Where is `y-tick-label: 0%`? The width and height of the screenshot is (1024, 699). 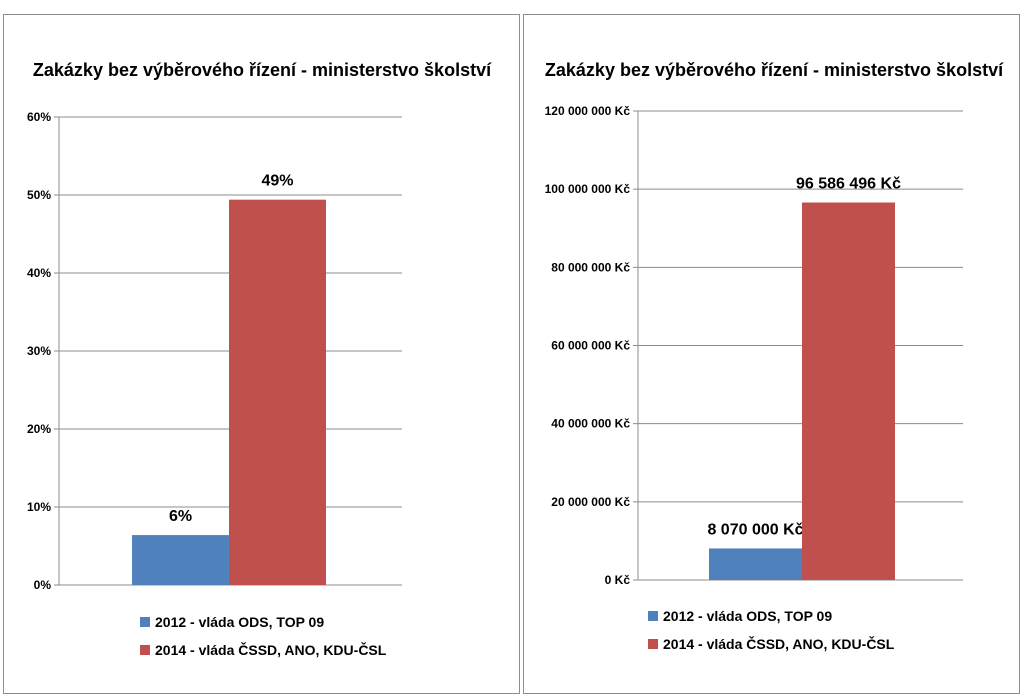 y-tick-label: 0% is located at coordinates (43, 585).